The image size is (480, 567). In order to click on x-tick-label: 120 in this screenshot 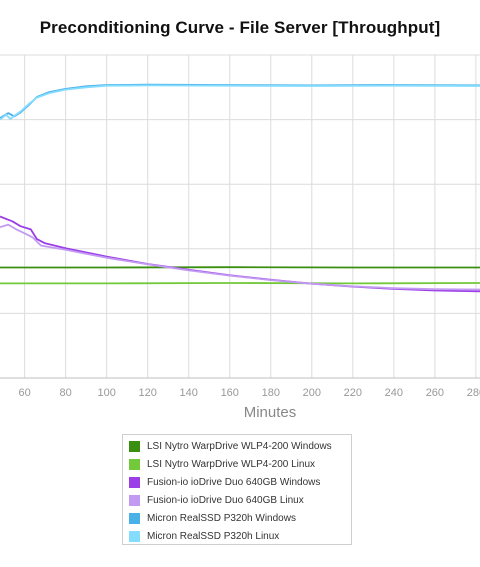, I will do `click(148, 393)`.